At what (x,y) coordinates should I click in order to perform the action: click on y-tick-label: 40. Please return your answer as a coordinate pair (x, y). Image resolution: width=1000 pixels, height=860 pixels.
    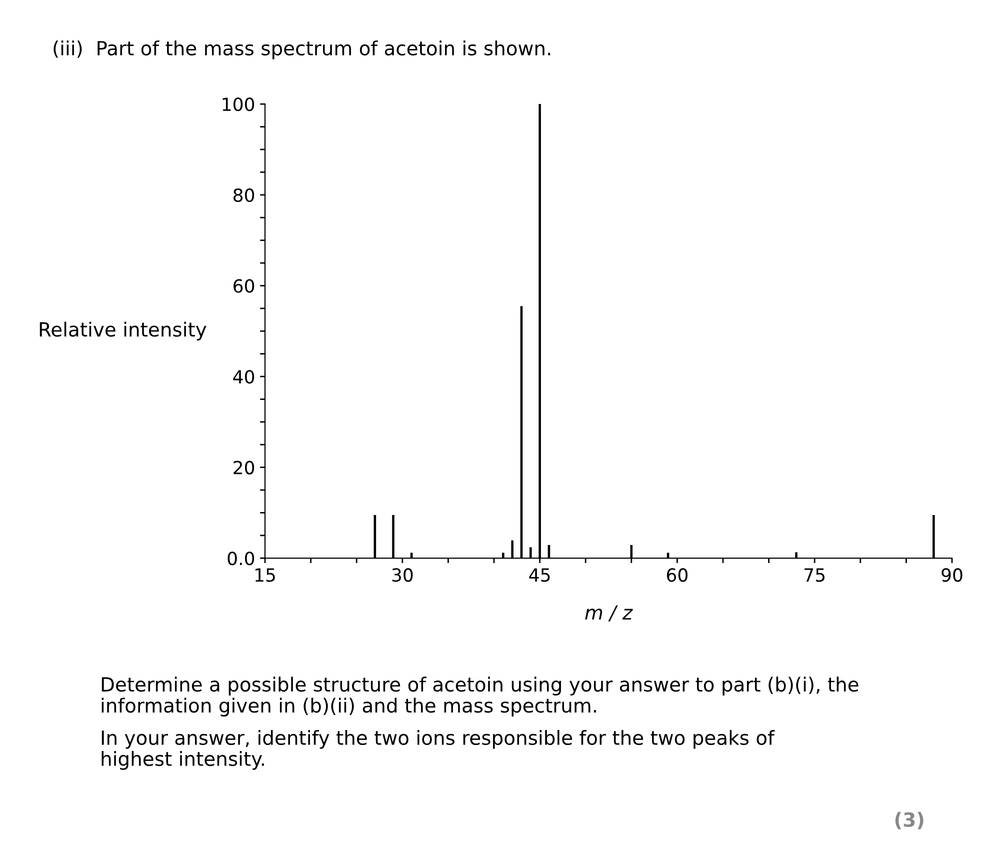
    Looking at the image, I should click on (243, 377).